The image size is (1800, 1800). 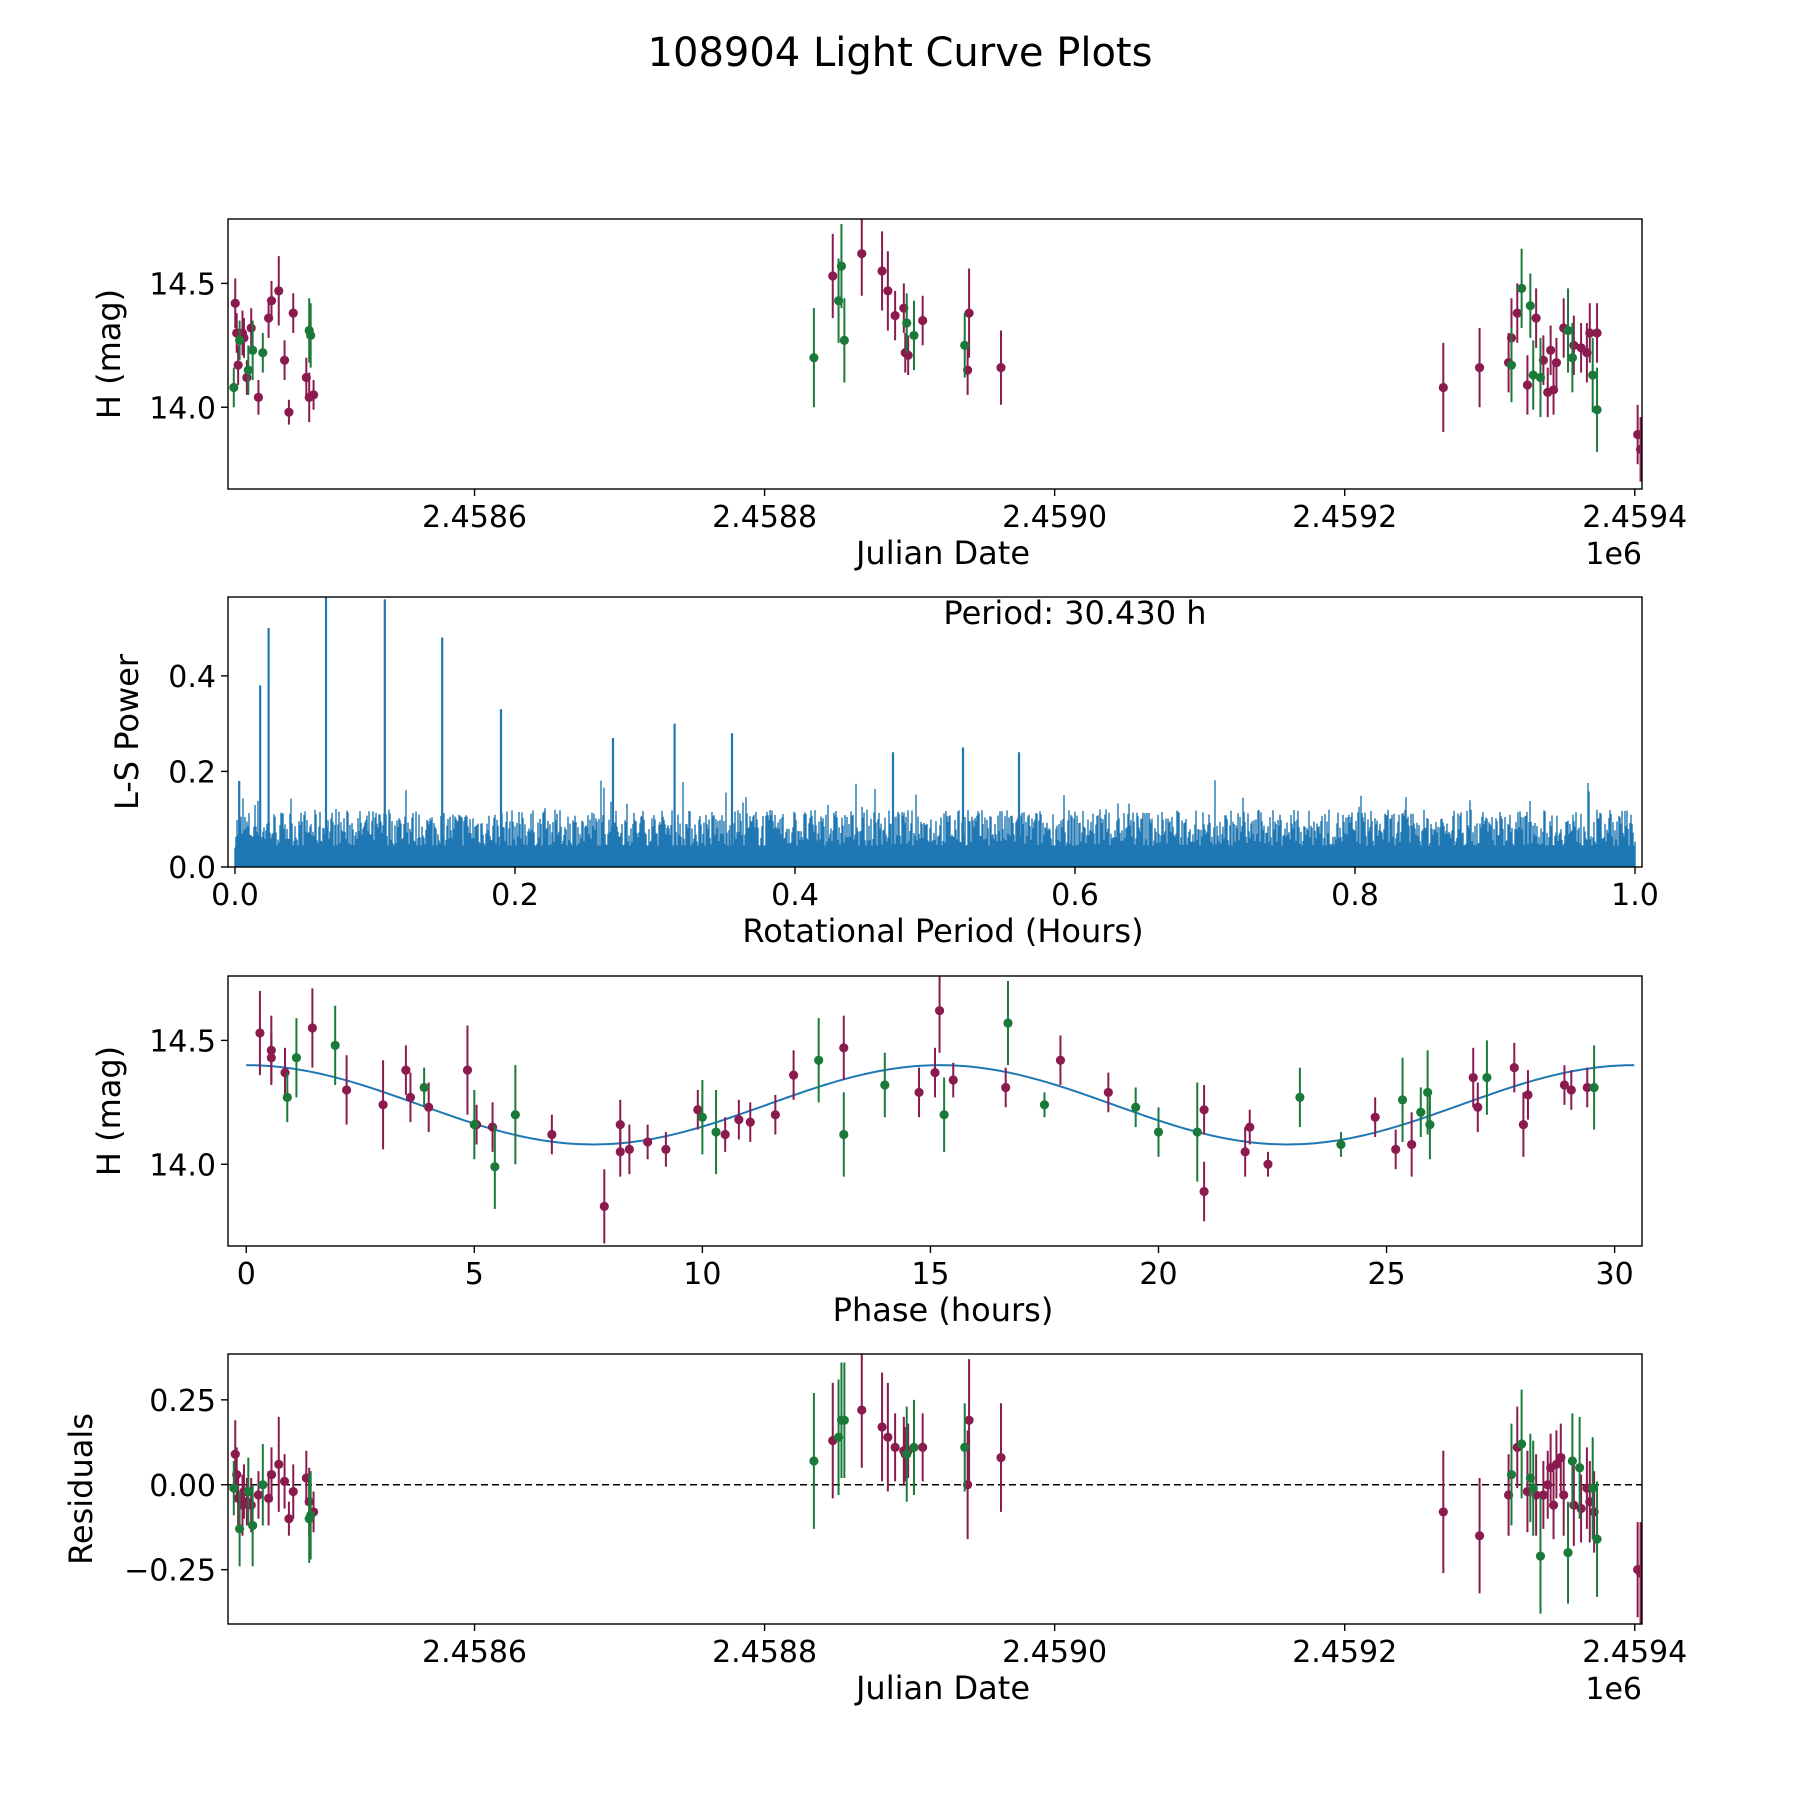 What do you see at coordinates (1613, 554) in the screenshot?
I see `x-offset-label: 1e6` at bounding box center [1613, 554].